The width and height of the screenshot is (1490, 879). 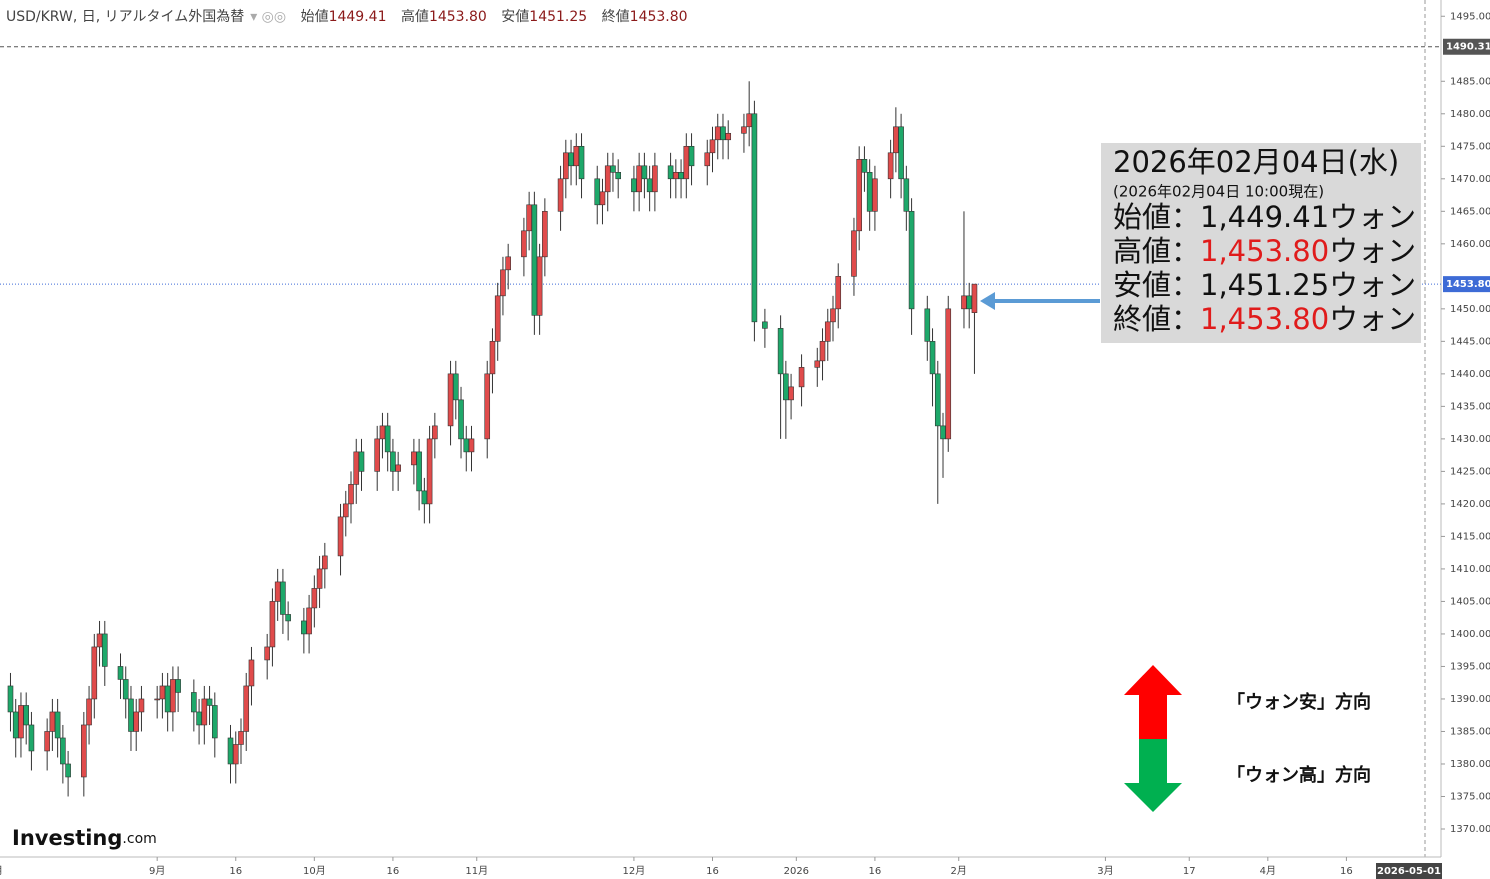 I want to click on y-tick-label: 1440.00, so click(x=1470, y=374).